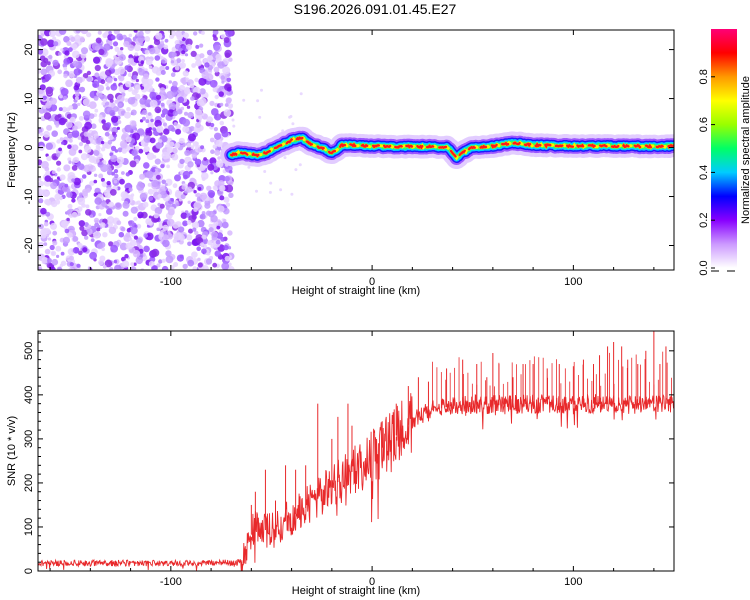 The width and height of the screenshot is (750, 600). What do you see at coordinates (356, 591) in the screenshot?
I see `snr-xlabel: Height of straight line (km)` at bounding box center [356, 591].